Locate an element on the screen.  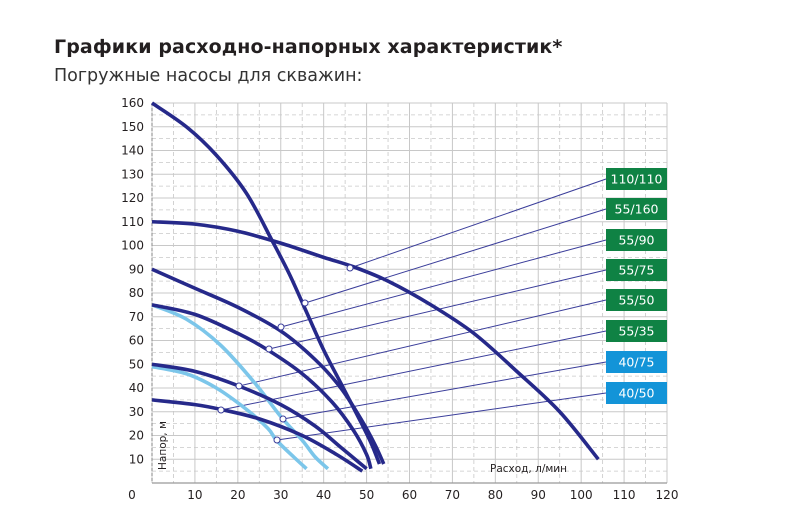
x-tick-label: 0 is located at coordinates (132, 495).